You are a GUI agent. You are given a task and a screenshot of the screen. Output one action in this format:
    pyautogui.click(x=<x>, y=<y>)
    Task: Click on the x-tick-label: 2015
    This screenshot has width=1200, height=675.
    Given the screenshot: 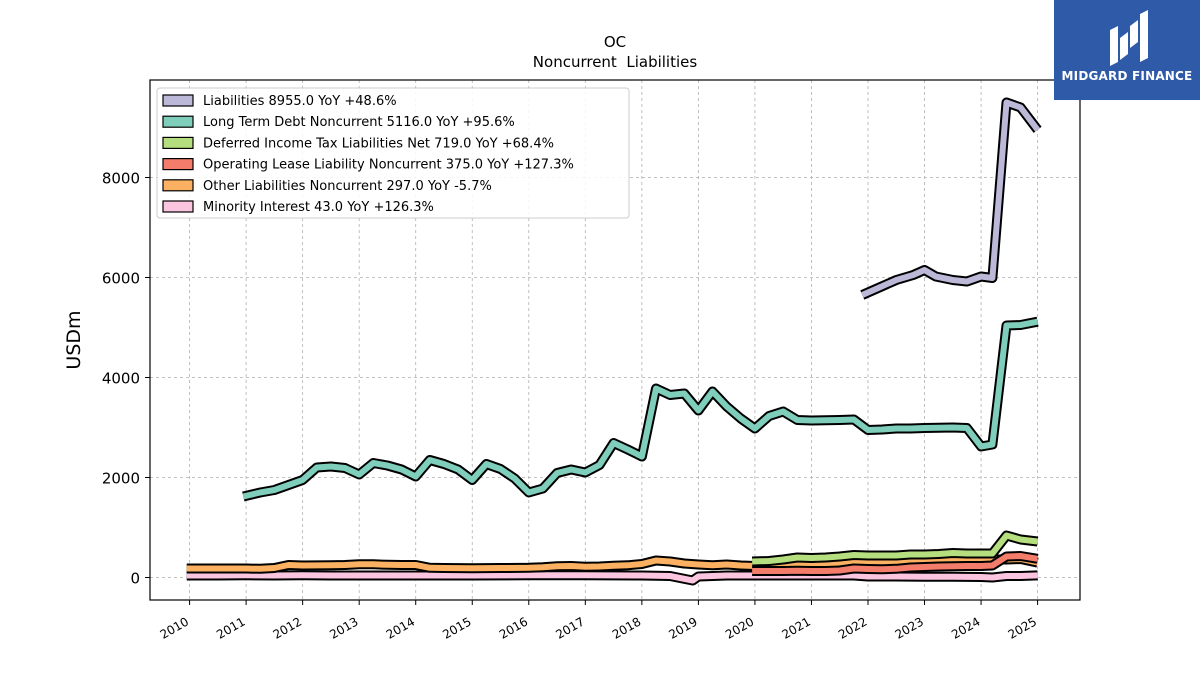 What is the action you would take?
    pyautogui.click(x=456, y=627)
    